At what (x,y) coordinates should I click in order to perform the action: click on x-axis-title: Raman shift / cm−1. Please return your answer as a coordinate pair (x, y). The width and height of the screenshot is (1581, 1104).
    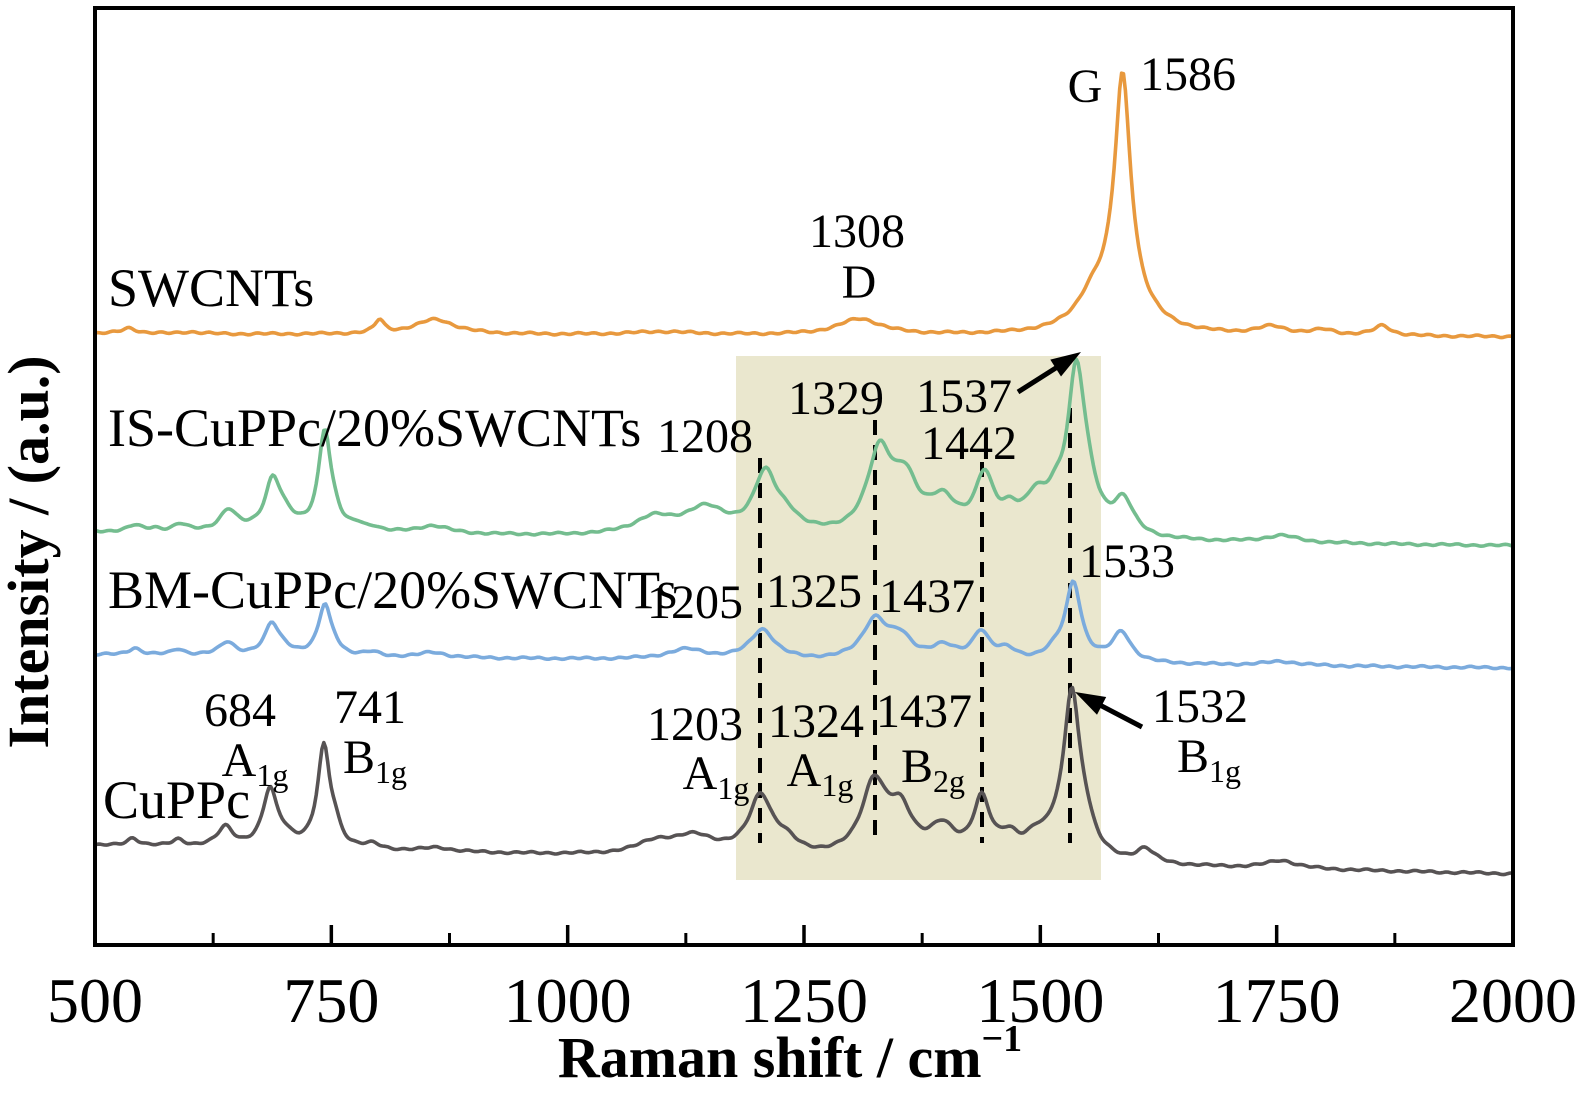
    Looking at the image, I should click on (790, 1054).